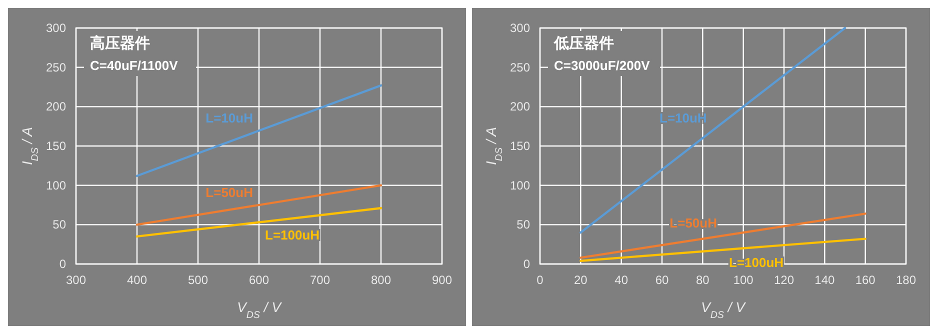 Image resolution: width=940 pixels, height=334 pixels. I want to click on x-tick-label: 0, so click(540, 280).